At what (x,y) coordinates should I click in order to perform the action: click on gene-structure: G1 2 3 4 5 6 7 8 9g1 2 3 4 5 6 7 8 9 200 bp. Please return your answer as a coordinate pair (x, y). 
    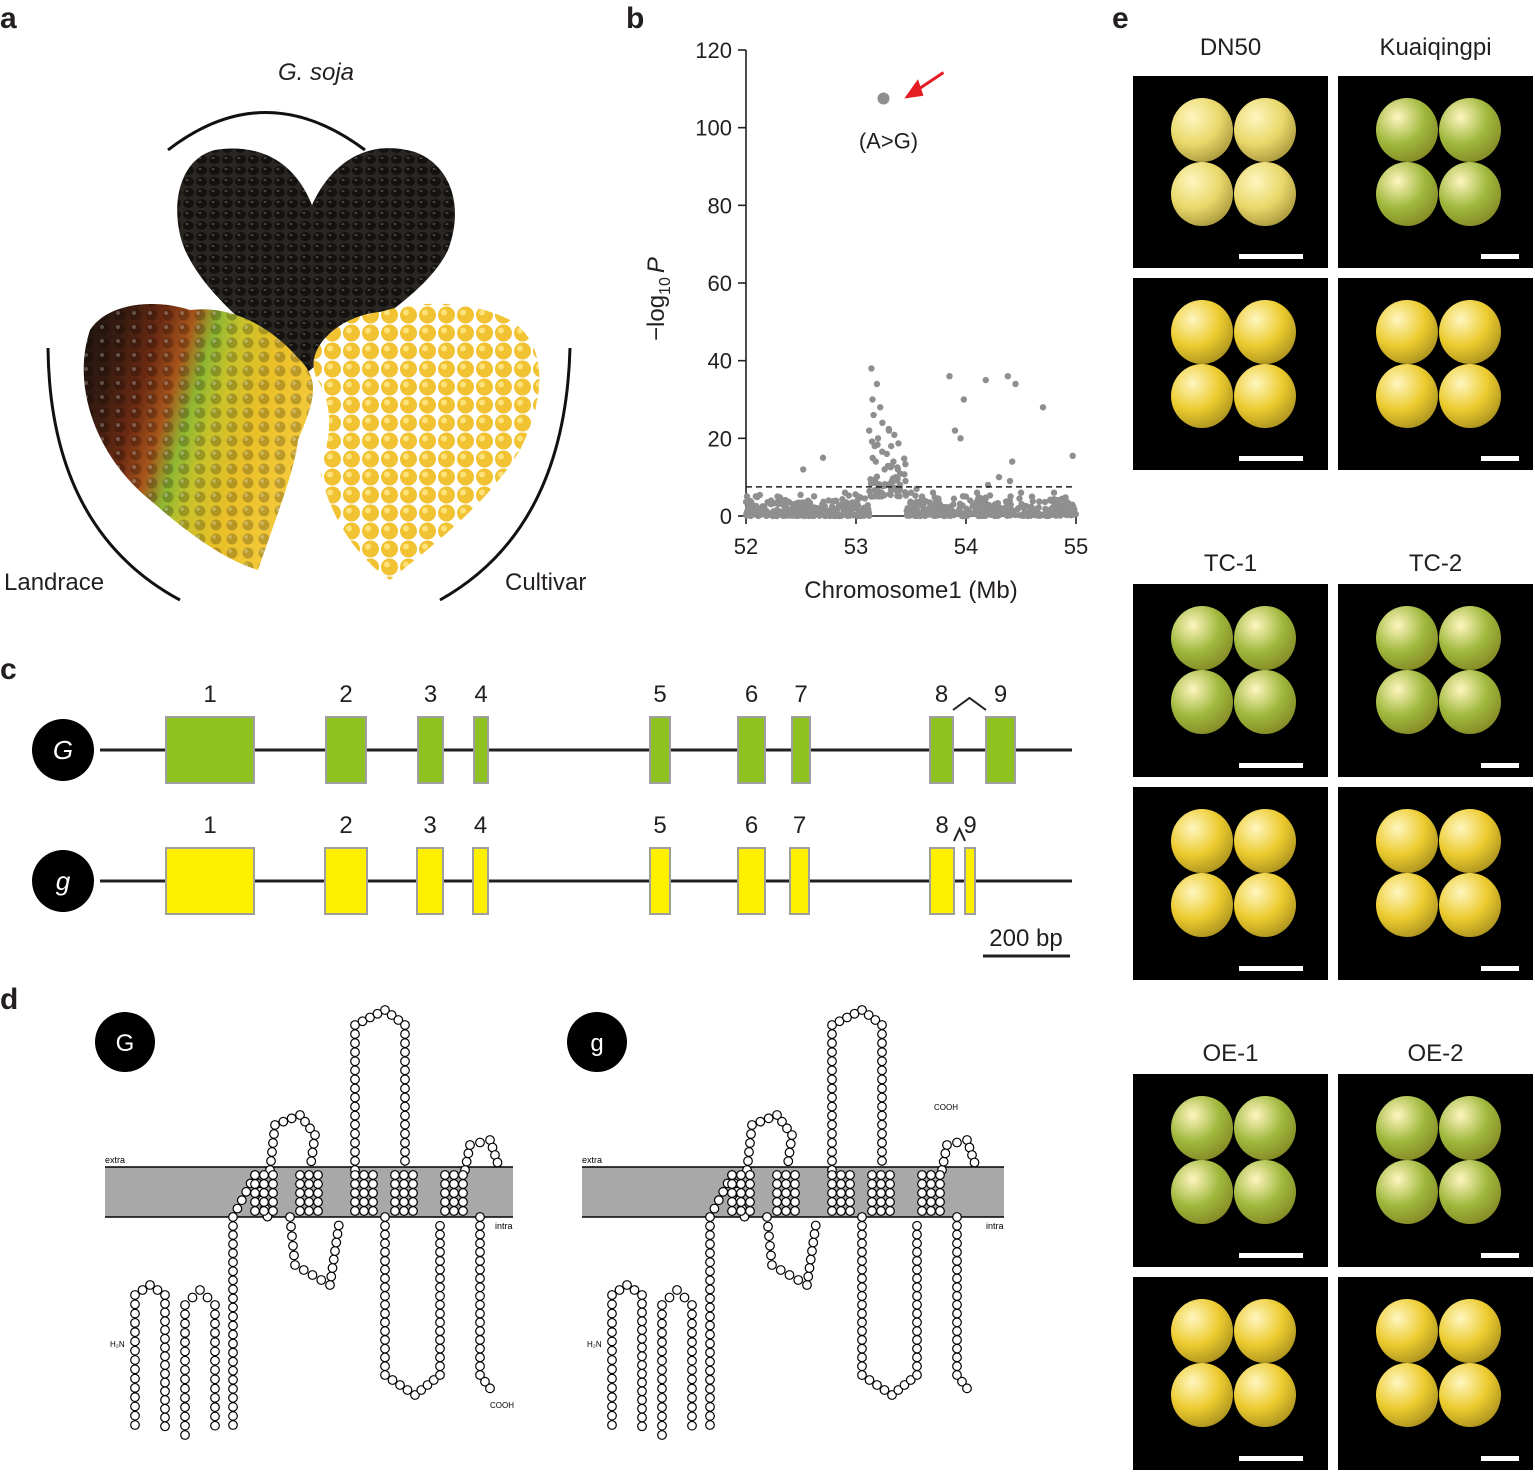
    Looking at the image, I should click on (552, 819).